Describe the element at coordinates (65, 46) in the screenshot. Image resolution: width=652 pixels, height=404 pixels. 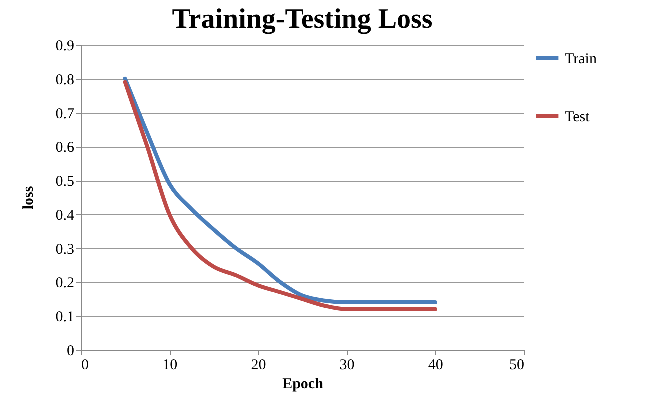
I see `y-tick-label: 0.9` at that location.